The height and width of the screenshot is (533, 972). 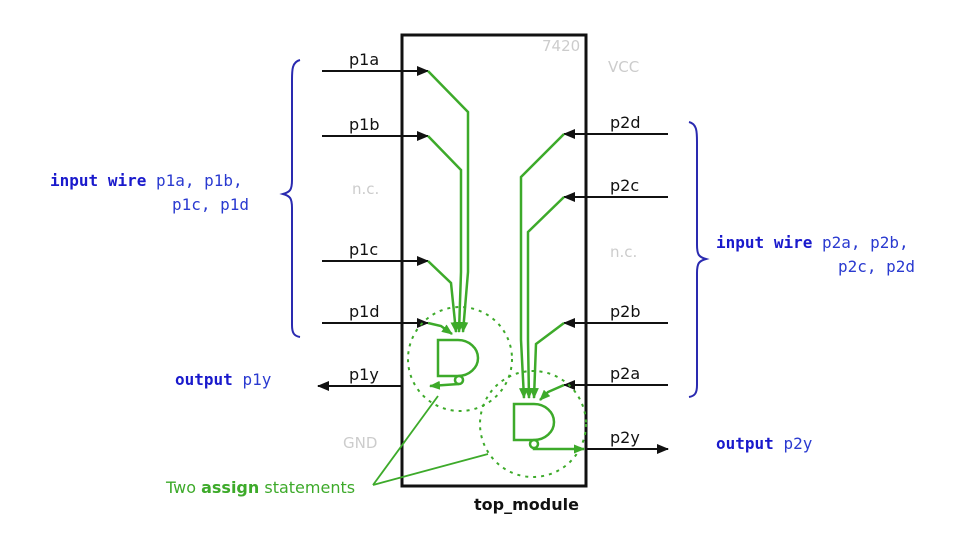 What do you see at coordinates (534, 444) in the screenshot?
I see `nand-gate-2-bubble` at bounding box center [534, 444].